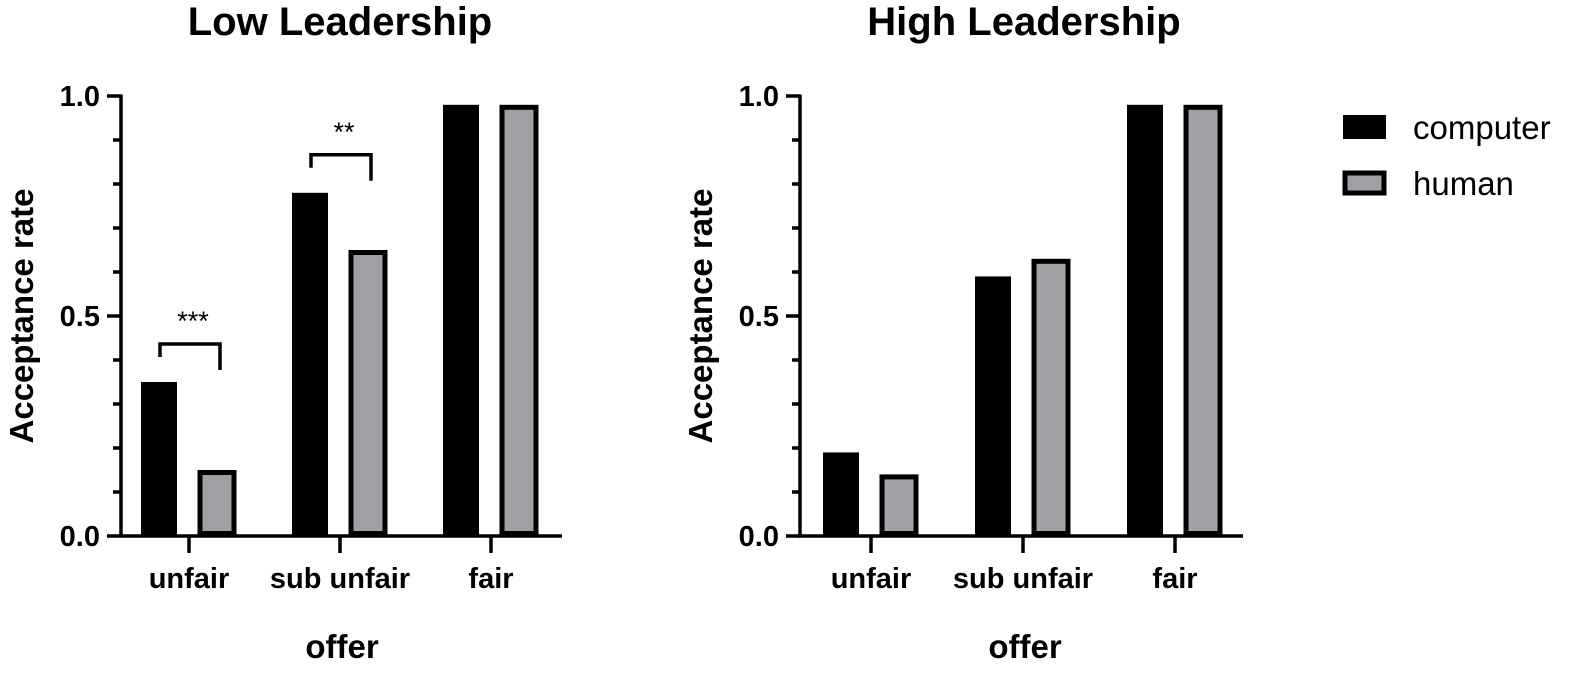 The height and width of the screenshot is (674, 1571). I want to click on significance-label: ***, so click(193, 321).